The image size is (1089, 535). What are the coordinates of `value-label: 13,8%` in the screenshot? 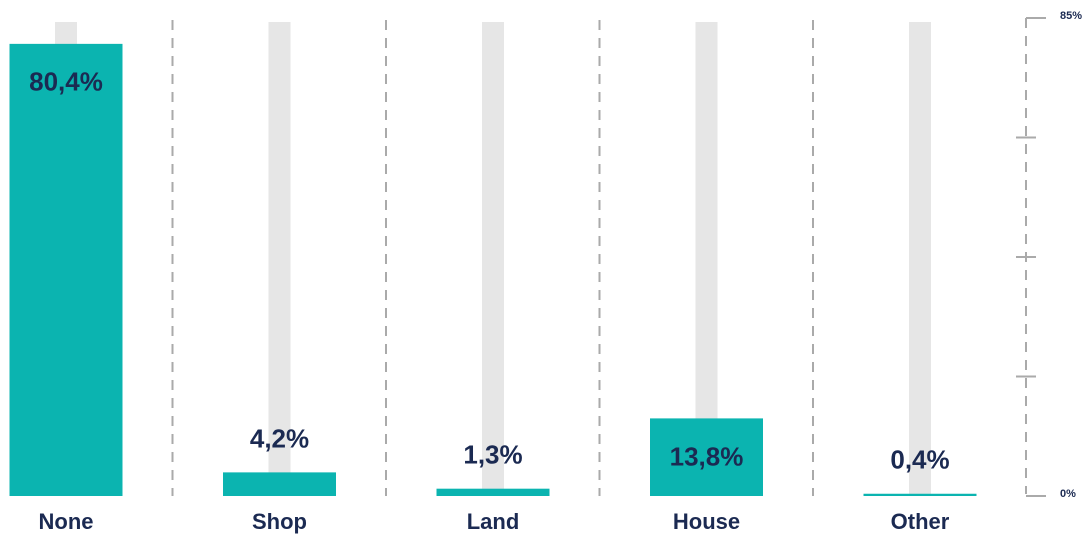 It's located at (707, 456).